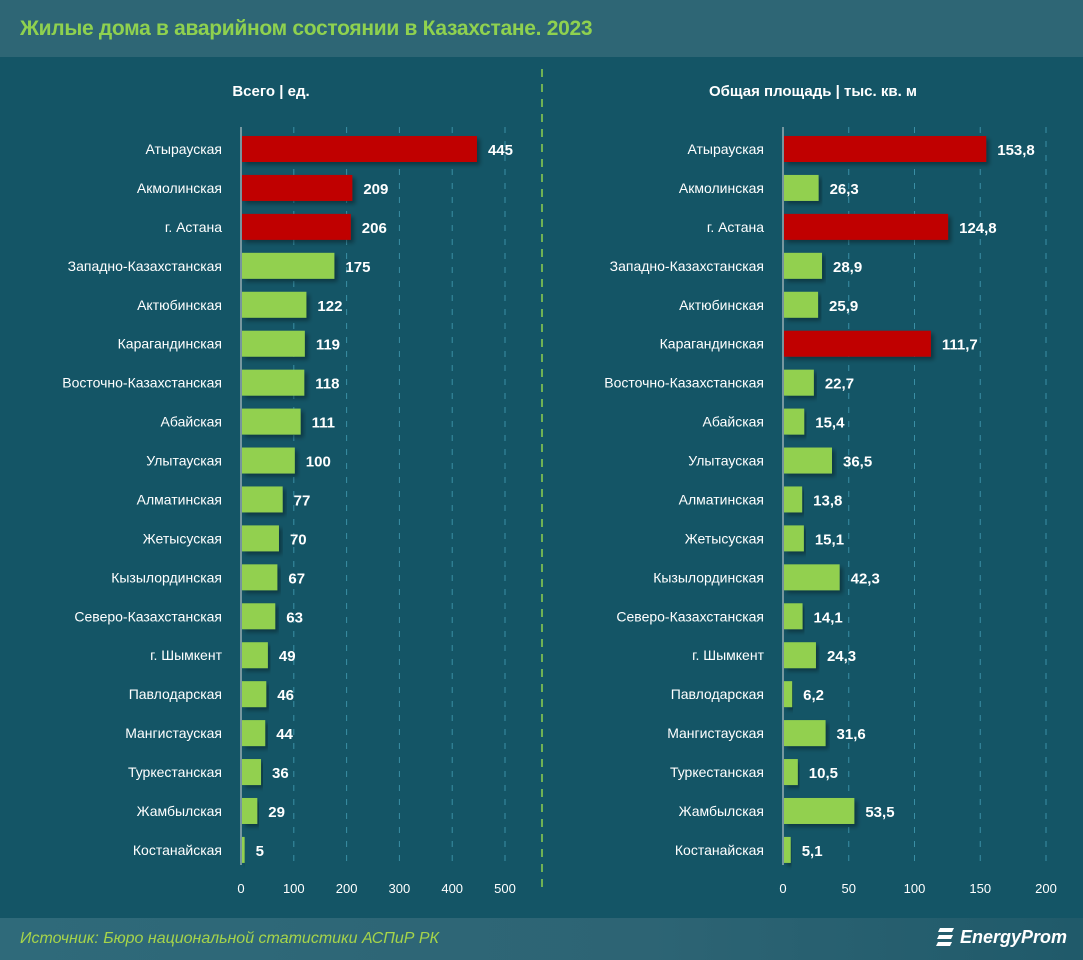  I want to click on data-label: 36,5, so click(857, 462).